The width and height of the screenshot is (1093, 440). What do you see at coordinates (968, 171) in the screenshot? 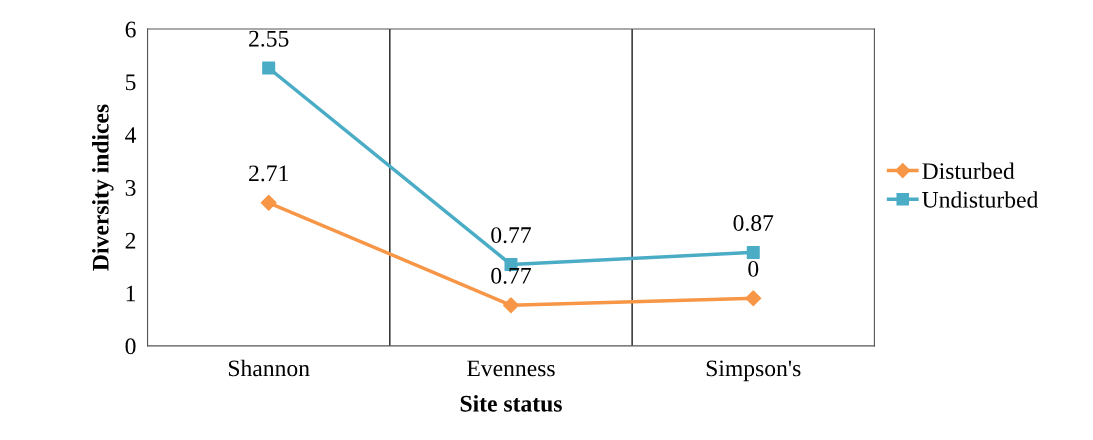
I see `legend-label: Disturbed` at bounding box center [968, 171].